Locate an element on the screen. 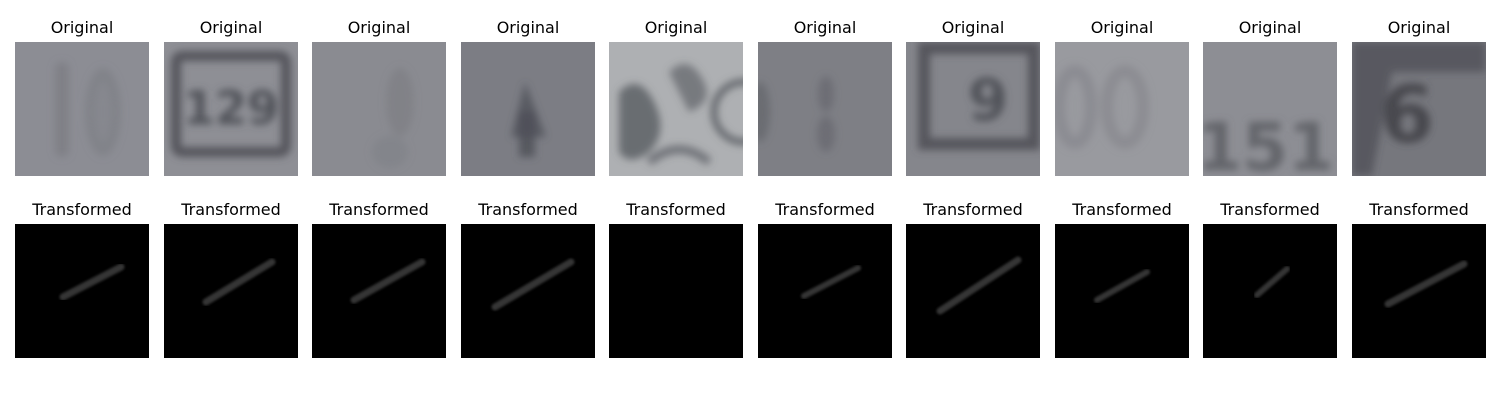 This screenshot has height=400, width=1500. svg-text: 129 is located at coordinates (231, 108).